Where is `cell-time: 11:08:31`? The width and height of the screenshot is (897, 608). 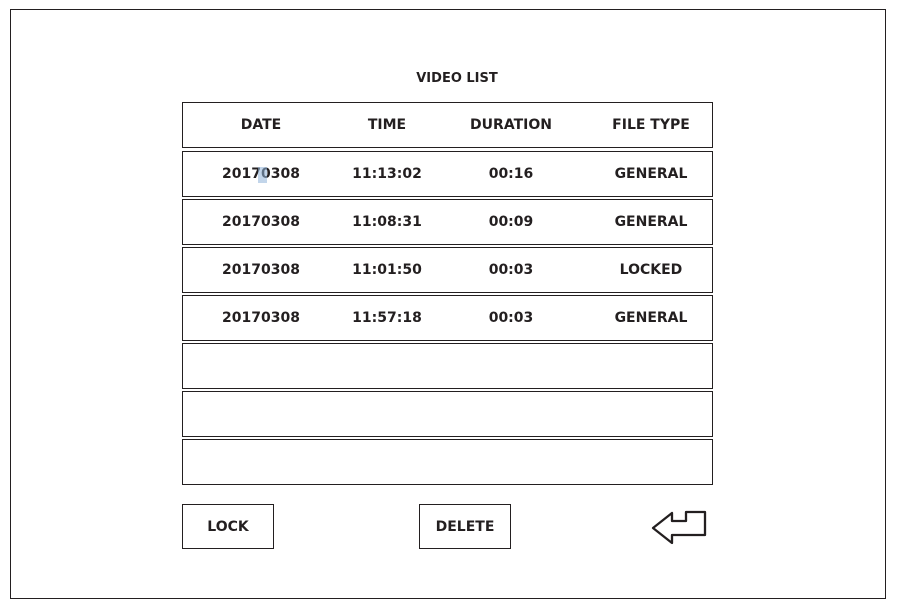
cell-time: 11:08:31 is located at coordinates (387, 222).